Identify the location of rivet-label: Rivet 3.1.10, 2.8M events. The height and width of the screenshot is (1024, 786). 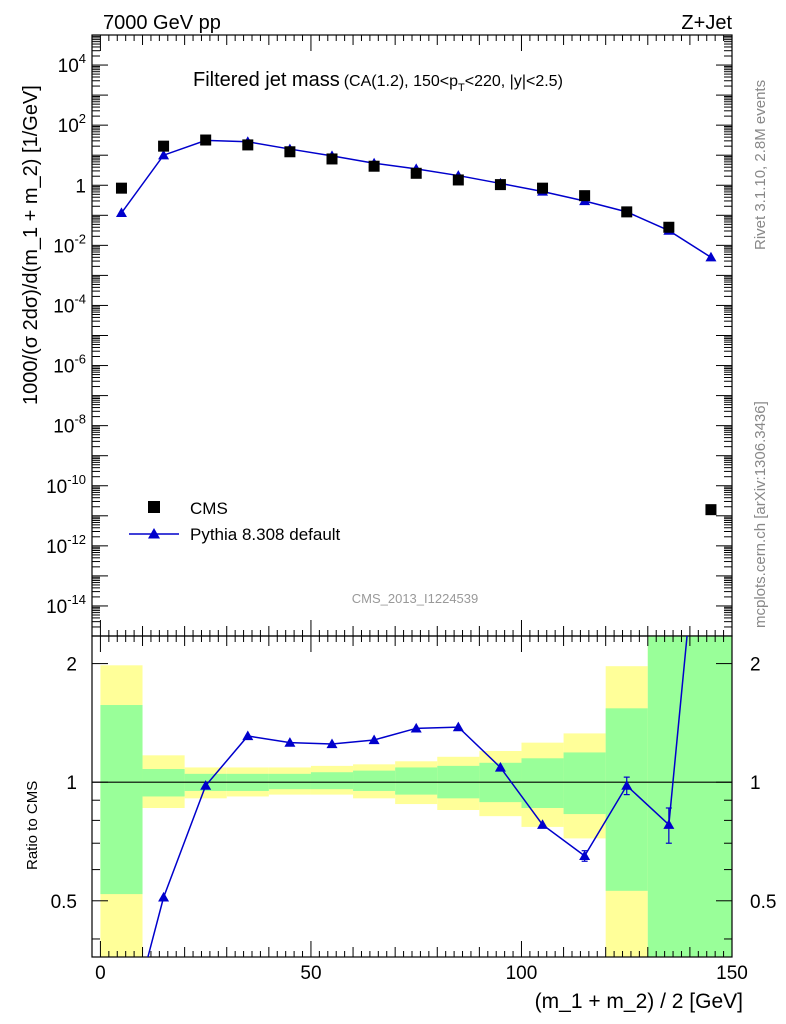
(760, 165).